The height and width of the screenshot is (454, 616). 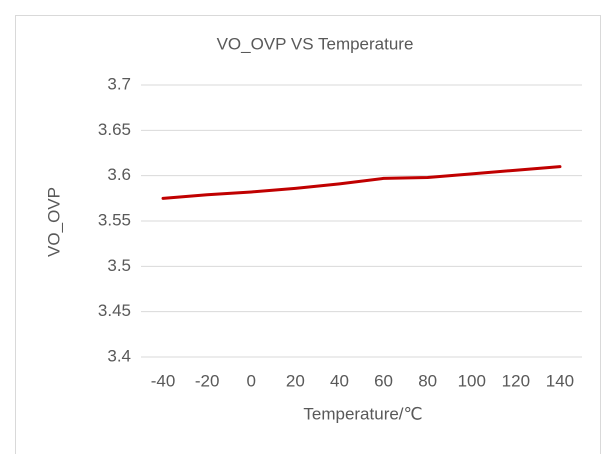 I want to click on y-tick-label: 3.6, so click(x=119, y=174).